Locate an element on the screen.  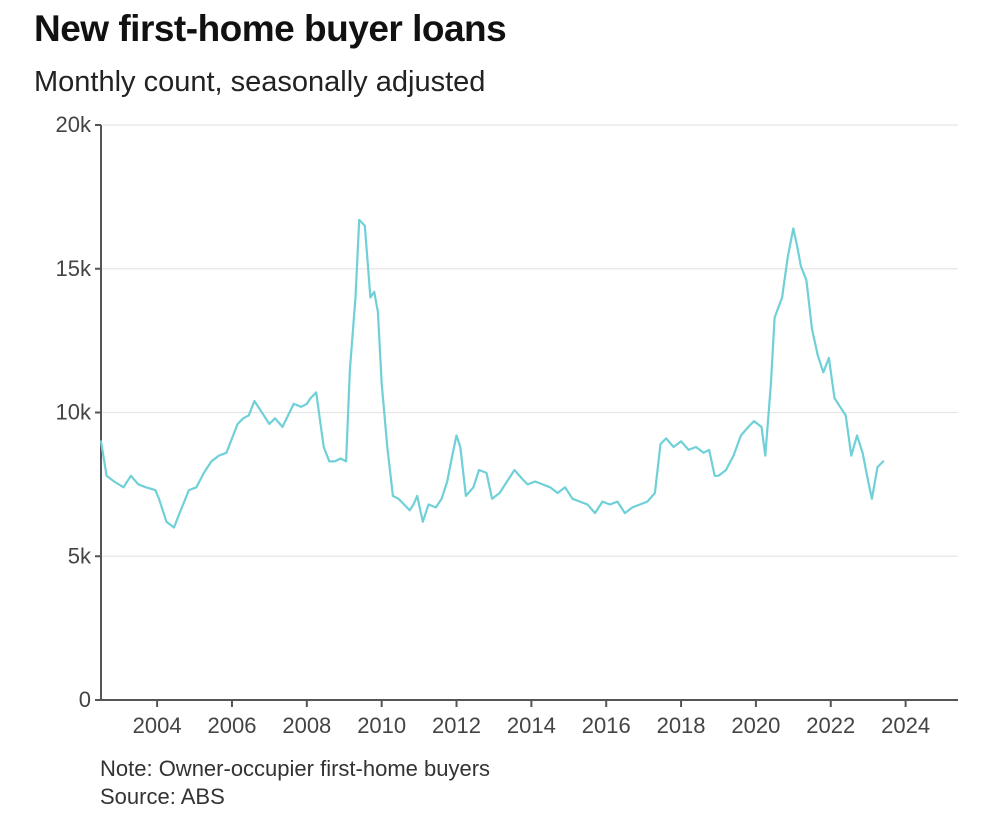
x-tick-label: 2008 is located at coordinates (306, 725).